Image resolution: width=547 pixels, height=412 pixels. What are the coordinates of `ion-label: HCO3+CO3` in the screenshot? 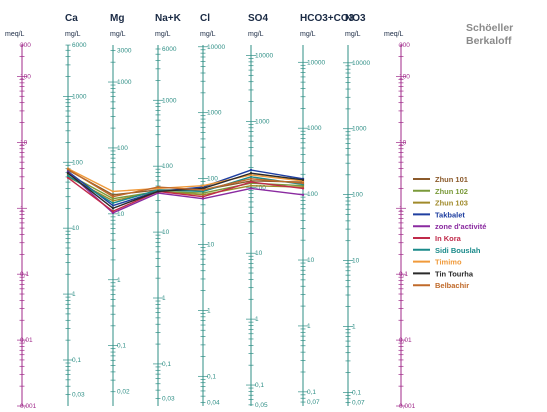 It's located at (327, 18).